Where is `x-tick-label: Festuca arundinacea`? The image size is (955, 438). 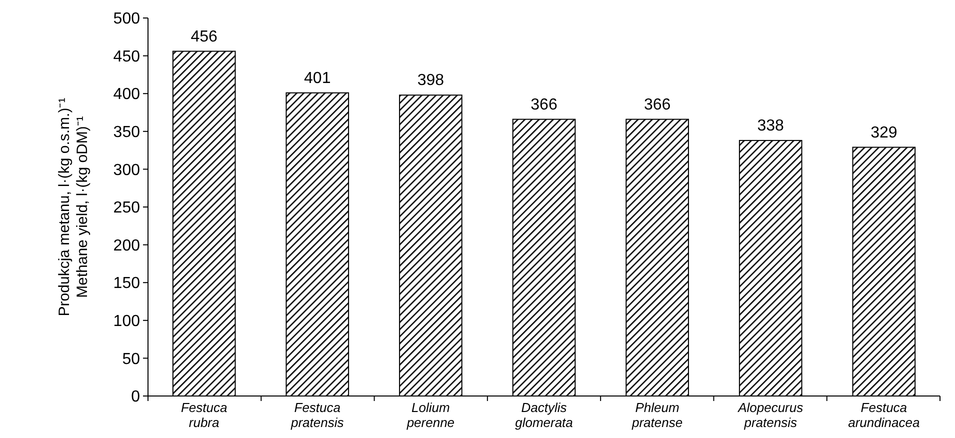
x-tick-label: Festuca arundinacea is located at coordinates (884, 415).